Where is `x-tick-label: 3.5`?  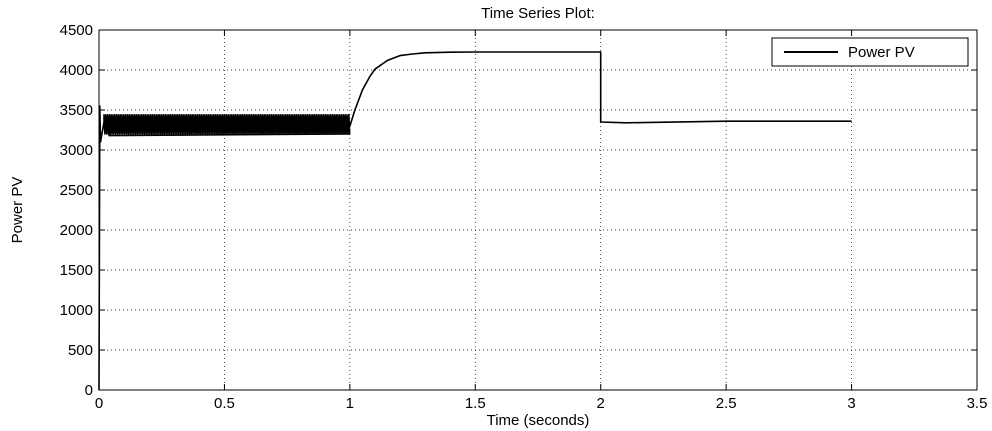
x-tick-label: 3.5 is located at coordinates (977, 403).